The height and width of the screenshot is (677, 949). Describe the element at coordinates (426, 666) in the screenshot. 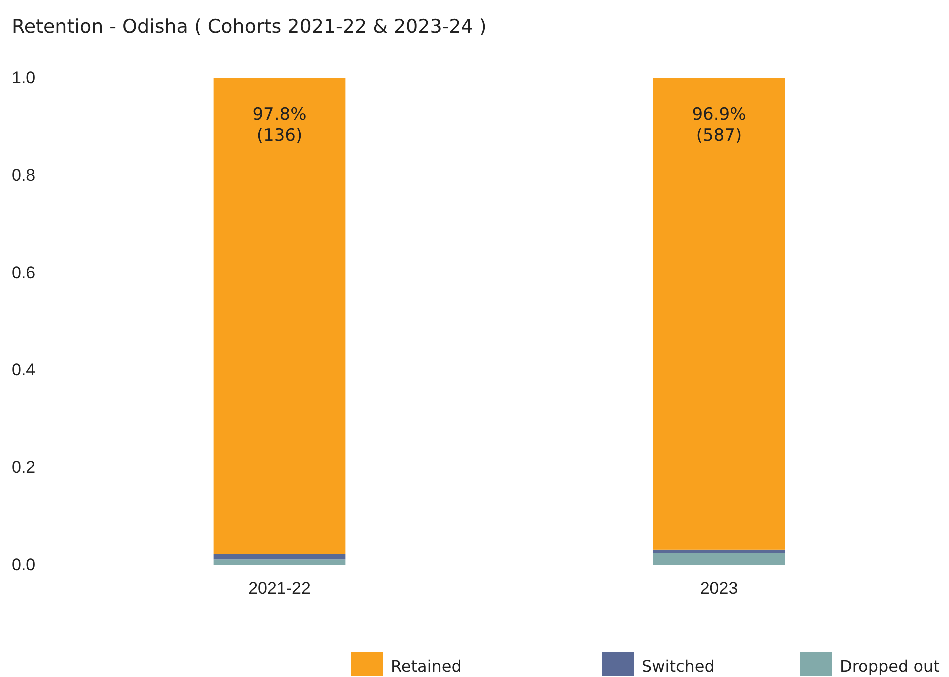

I see `legend-label: Retained` at that location.